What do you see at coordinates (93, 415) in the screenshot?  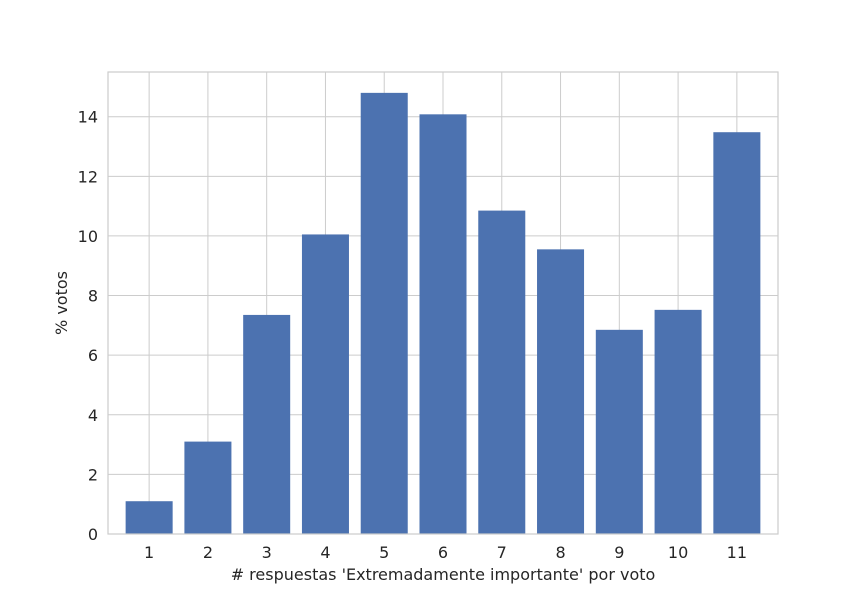 I see `y-tick-label: 4` at bounding box center [93, 415].